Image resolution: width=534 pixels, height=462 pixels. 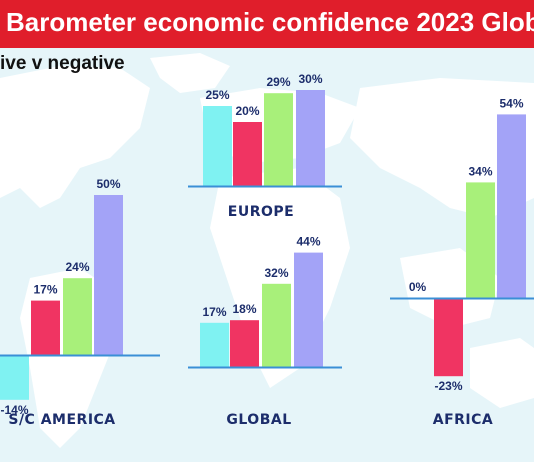 What do you see at coordinates (77, 267) in the screenshot?
I see `data-label: 24%` at bounding box center [77, 267].